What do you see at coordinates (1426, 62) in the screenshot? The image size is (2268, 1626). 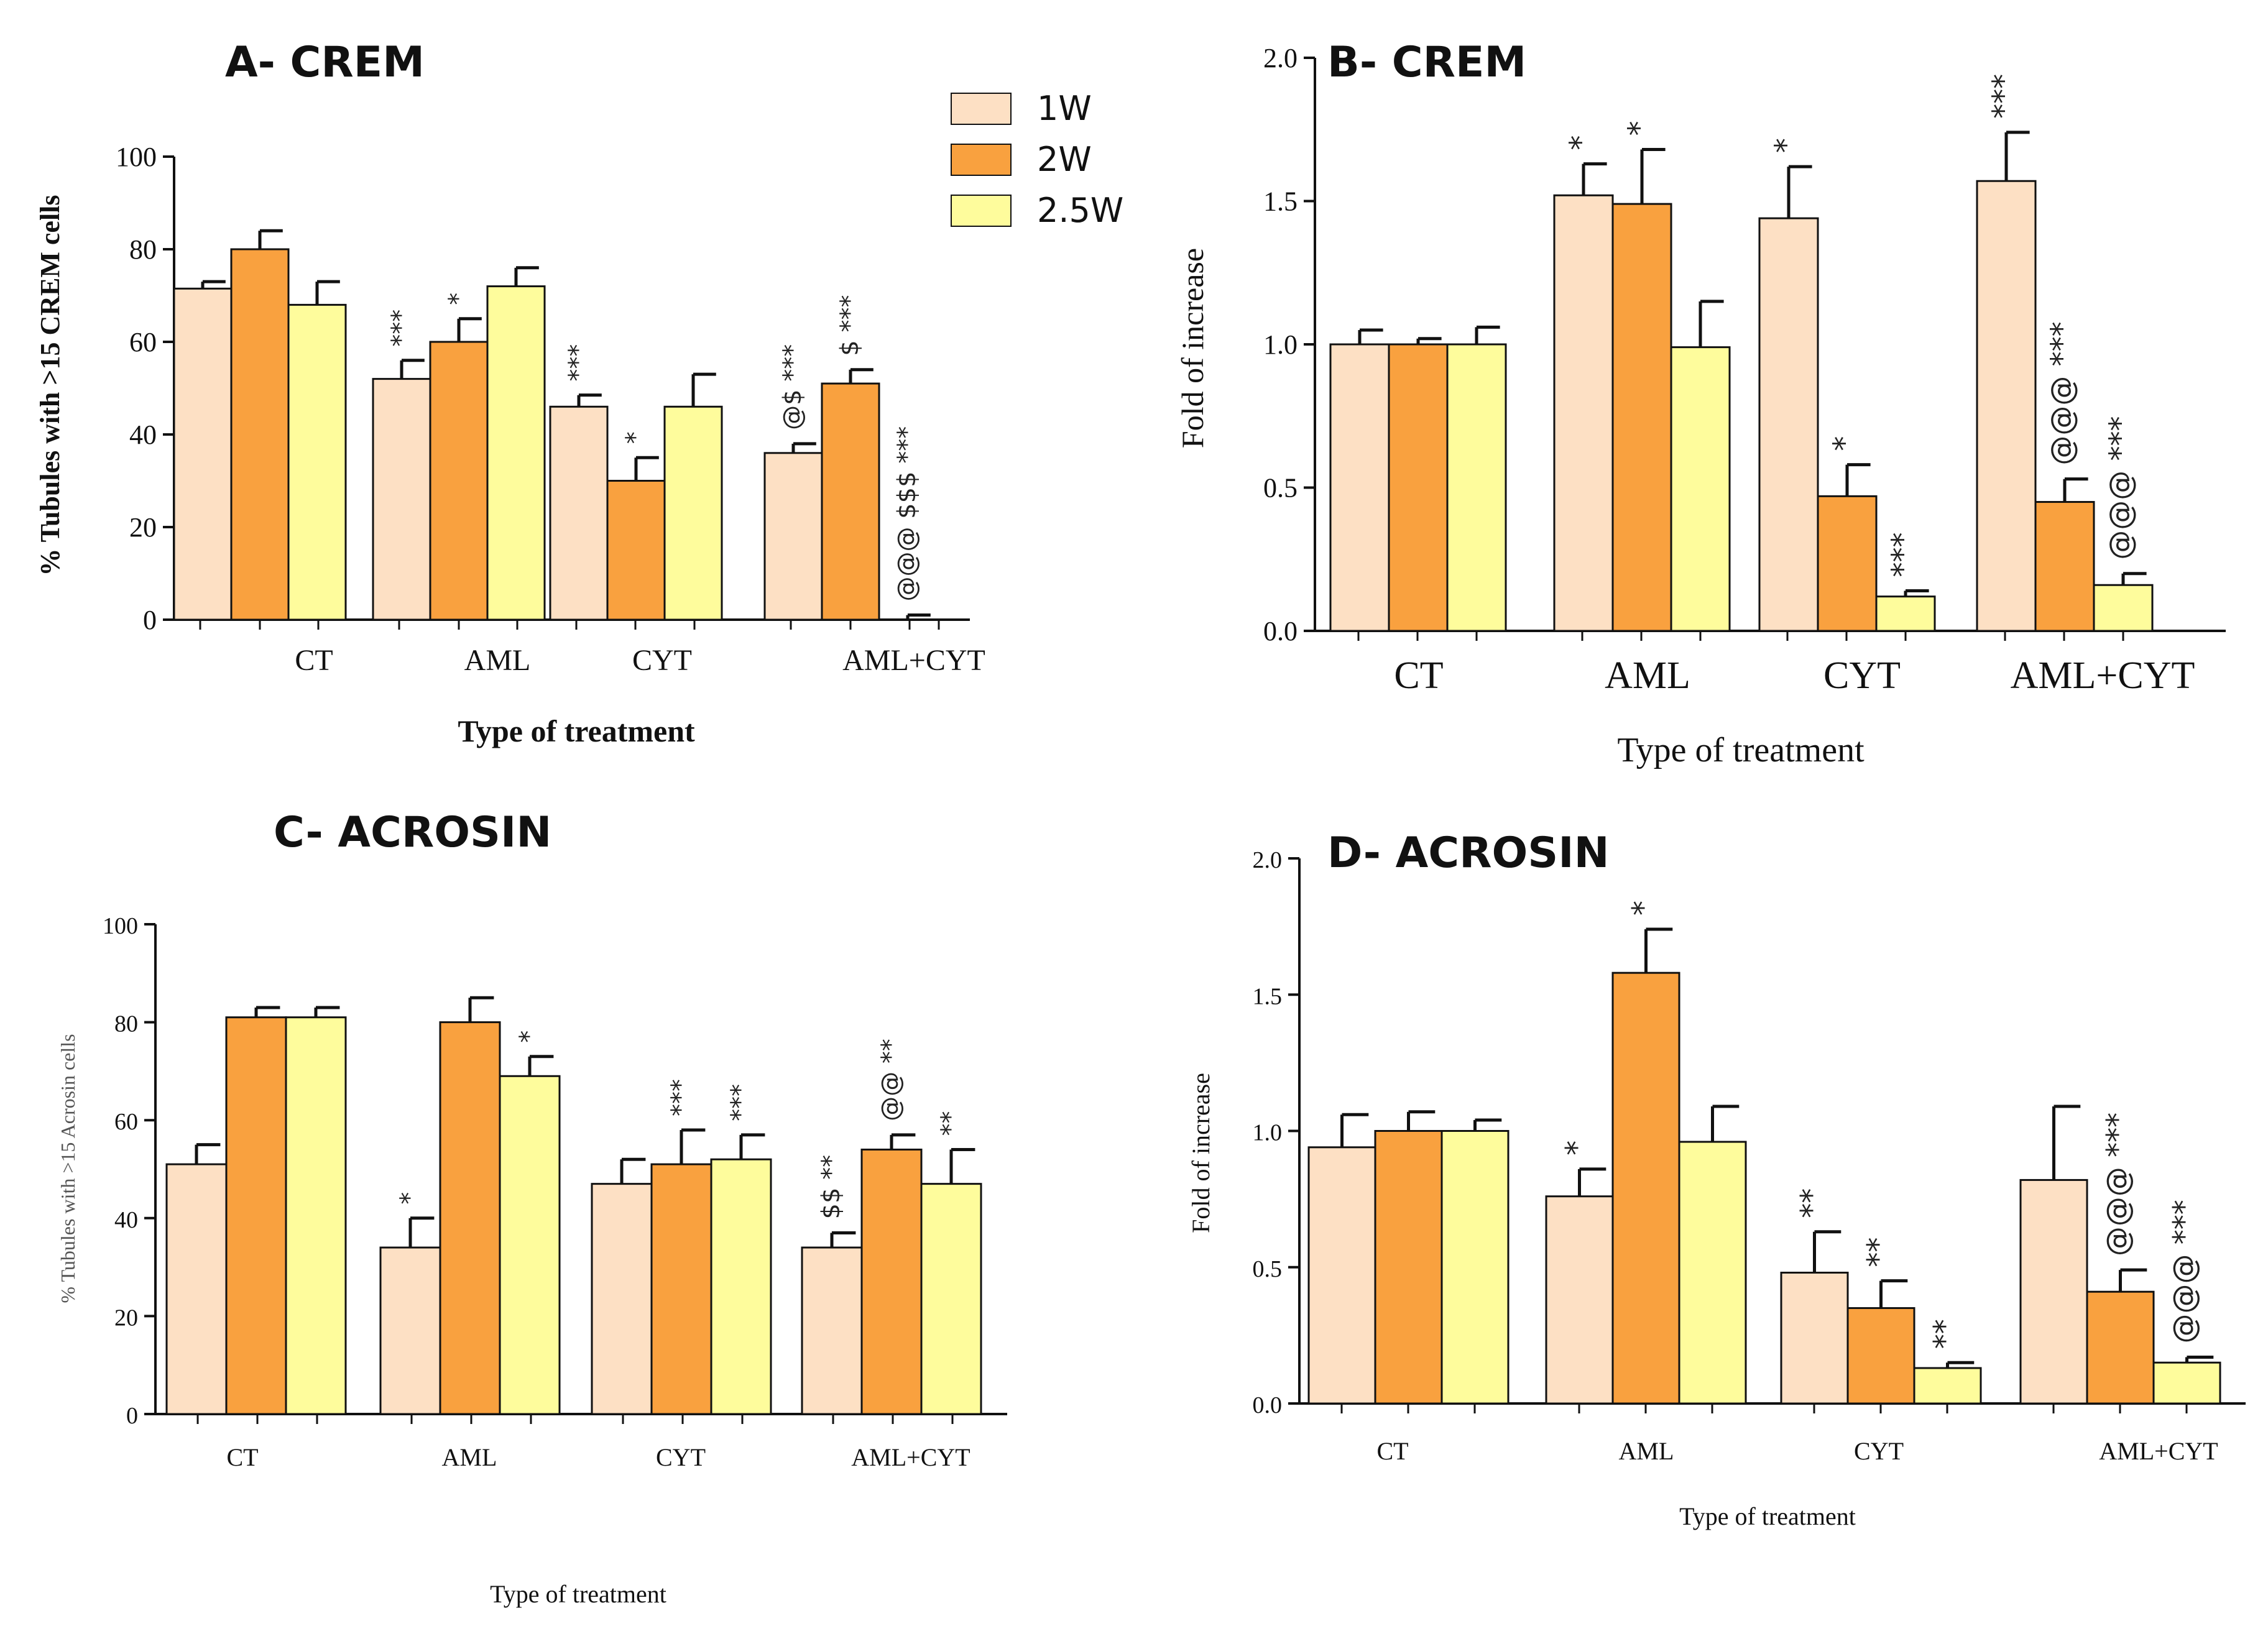 I see `panel-b-title: B- CREM` at bounding box center [1426, 62].